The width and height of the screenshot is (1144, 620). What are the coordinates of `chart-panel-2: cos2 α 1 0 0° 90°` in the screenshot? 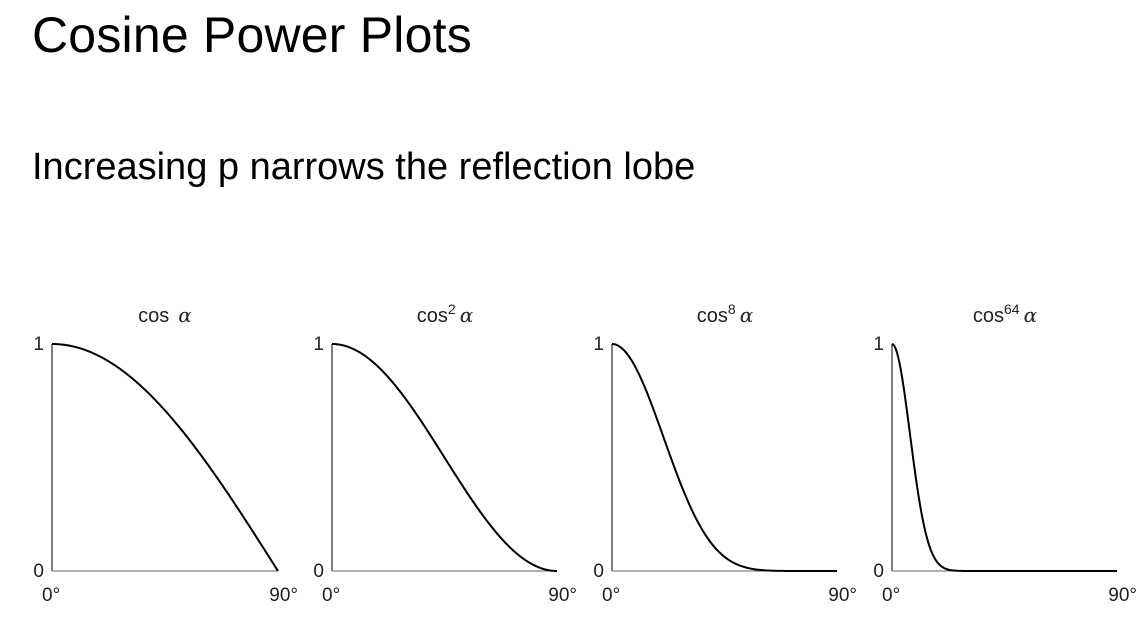 It's located at (445, 453).